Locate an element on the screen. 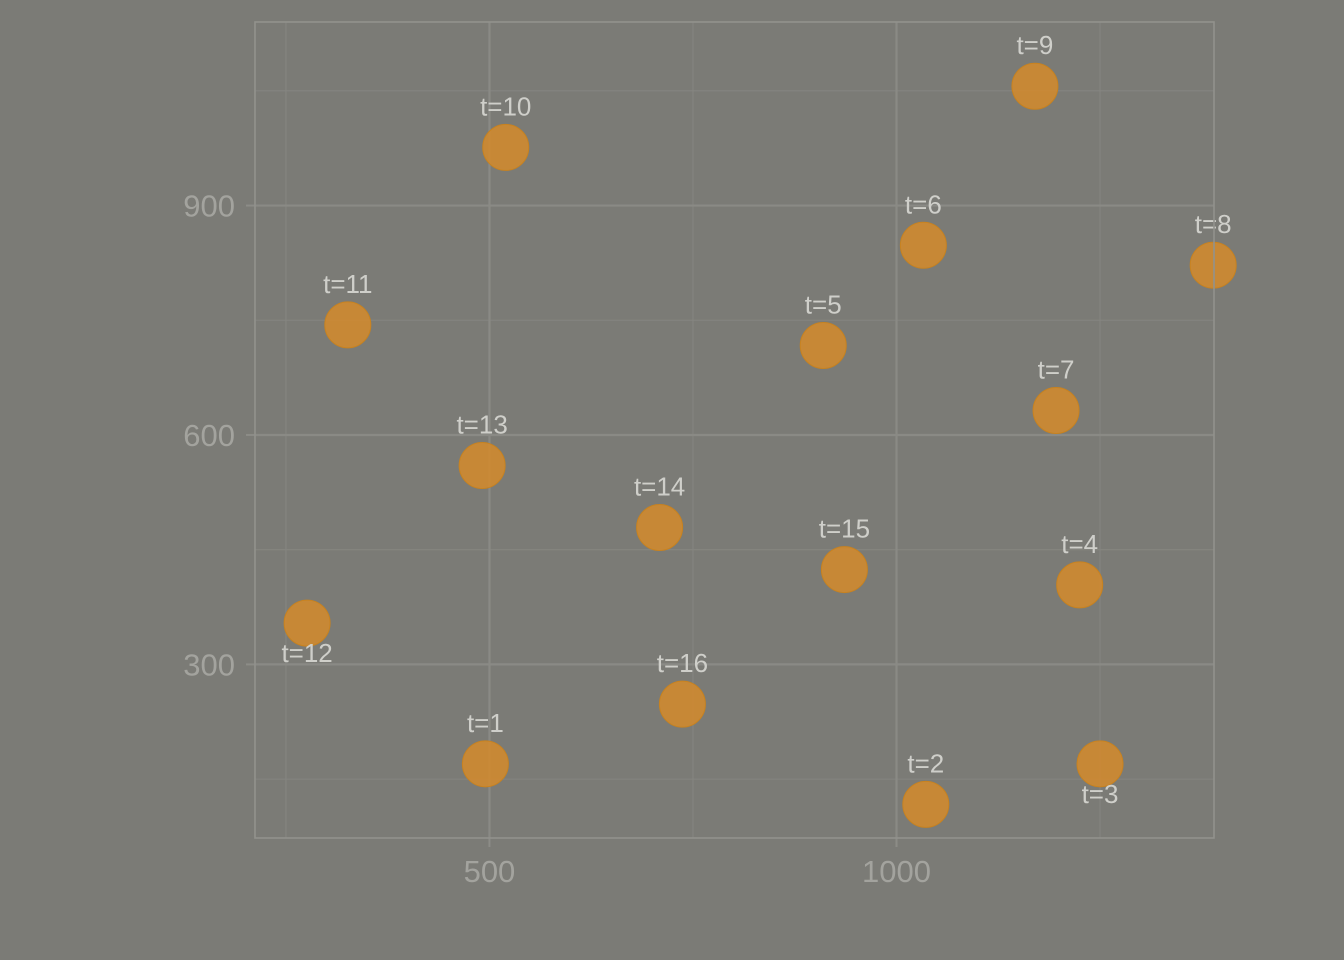 Image resolution: width=1344 pixels, height=960 pixels. point-label: t=11 is located at coordinates (347, 284).